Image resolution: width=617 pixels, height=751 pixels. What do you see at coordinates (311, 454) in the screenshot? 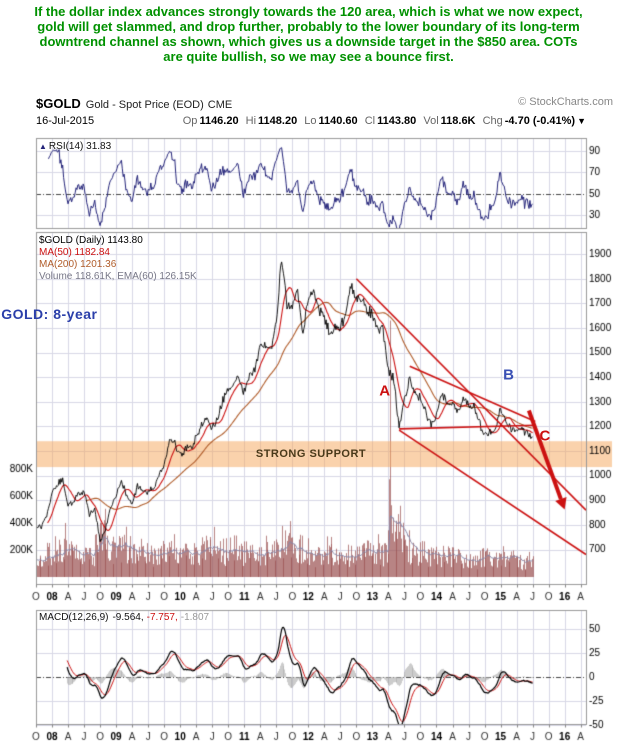
I see `strong-support-label: STRONG SUPPORT` at bounding box center [311, 454].